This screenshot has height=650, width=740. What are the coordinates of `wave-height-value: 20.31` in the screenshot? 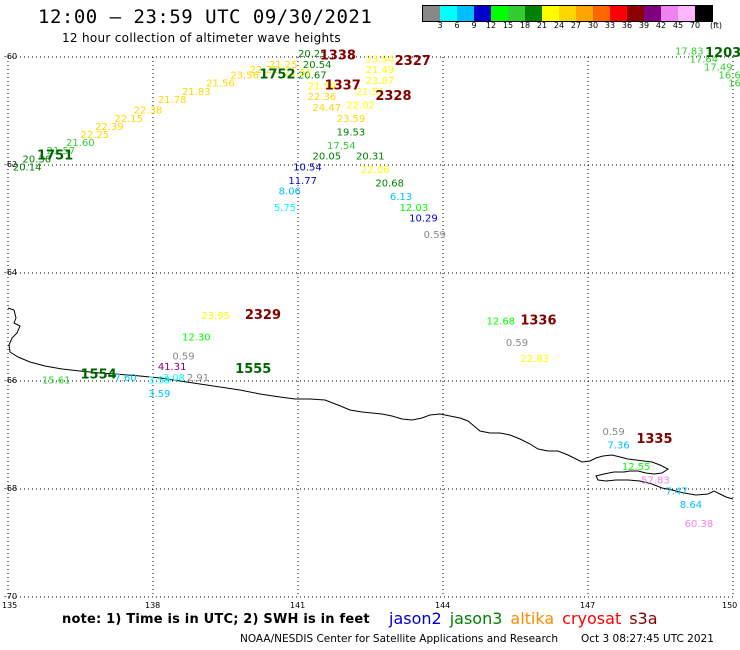 It's located at (370, 157).